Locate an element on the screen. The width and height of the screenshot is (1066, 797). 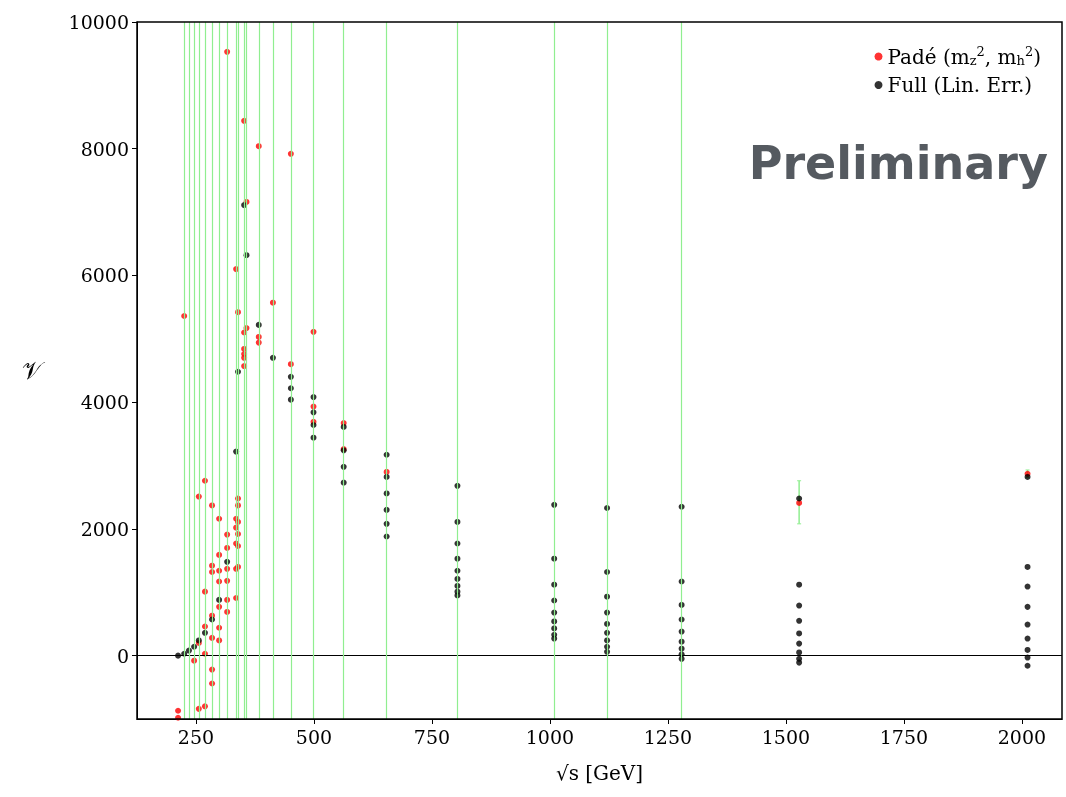
y-tick-label: 0 is located at coordinates (122, 655).